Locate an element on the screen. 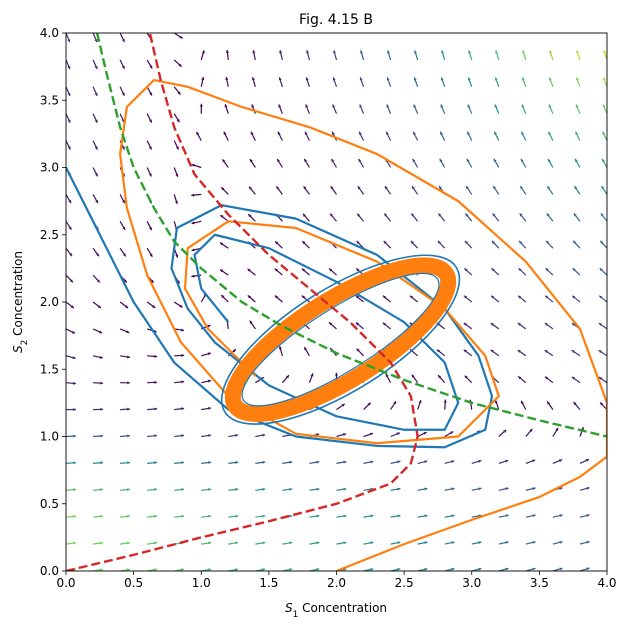 The width and height of the screenshot is (628, 628). x-tick-label: 3.0 is located at coordinates (471, 583).